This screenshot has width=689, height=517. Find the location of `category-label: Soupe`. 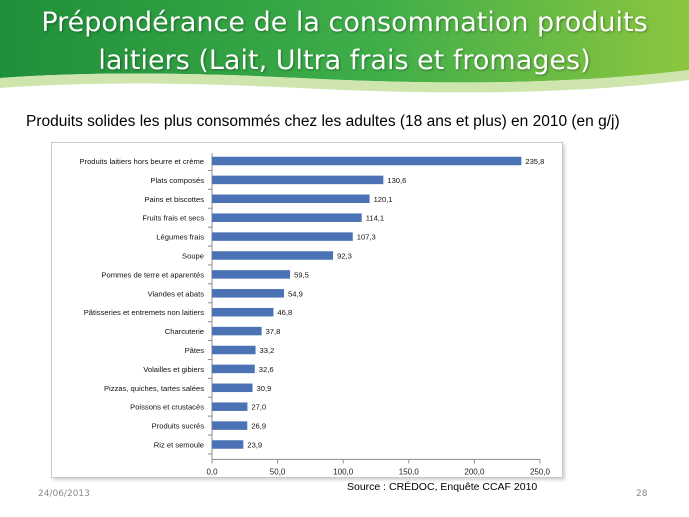

category-label: Soupe is located at coordinates (193, 256).